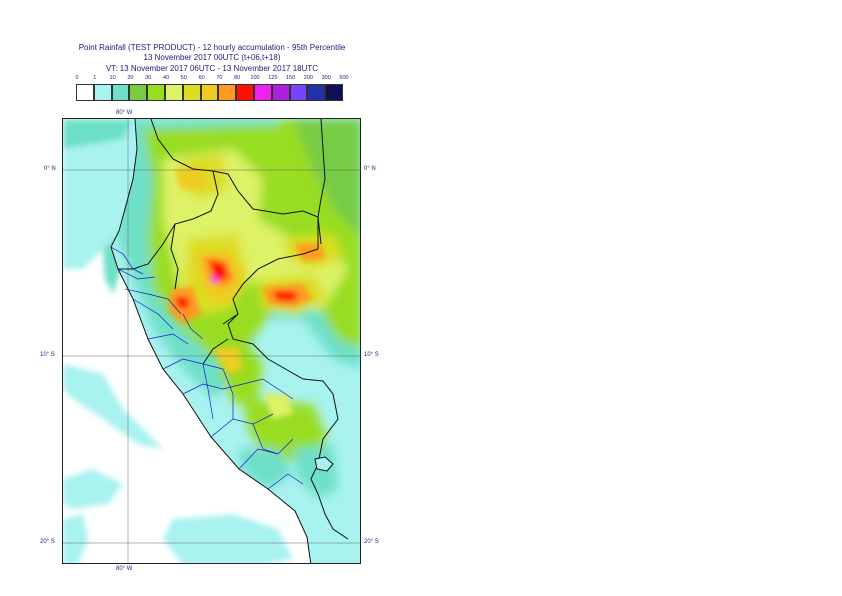 This screenshot has height=596, width=842. I want to click on legend-tick-label: 70, so click(219, 78).